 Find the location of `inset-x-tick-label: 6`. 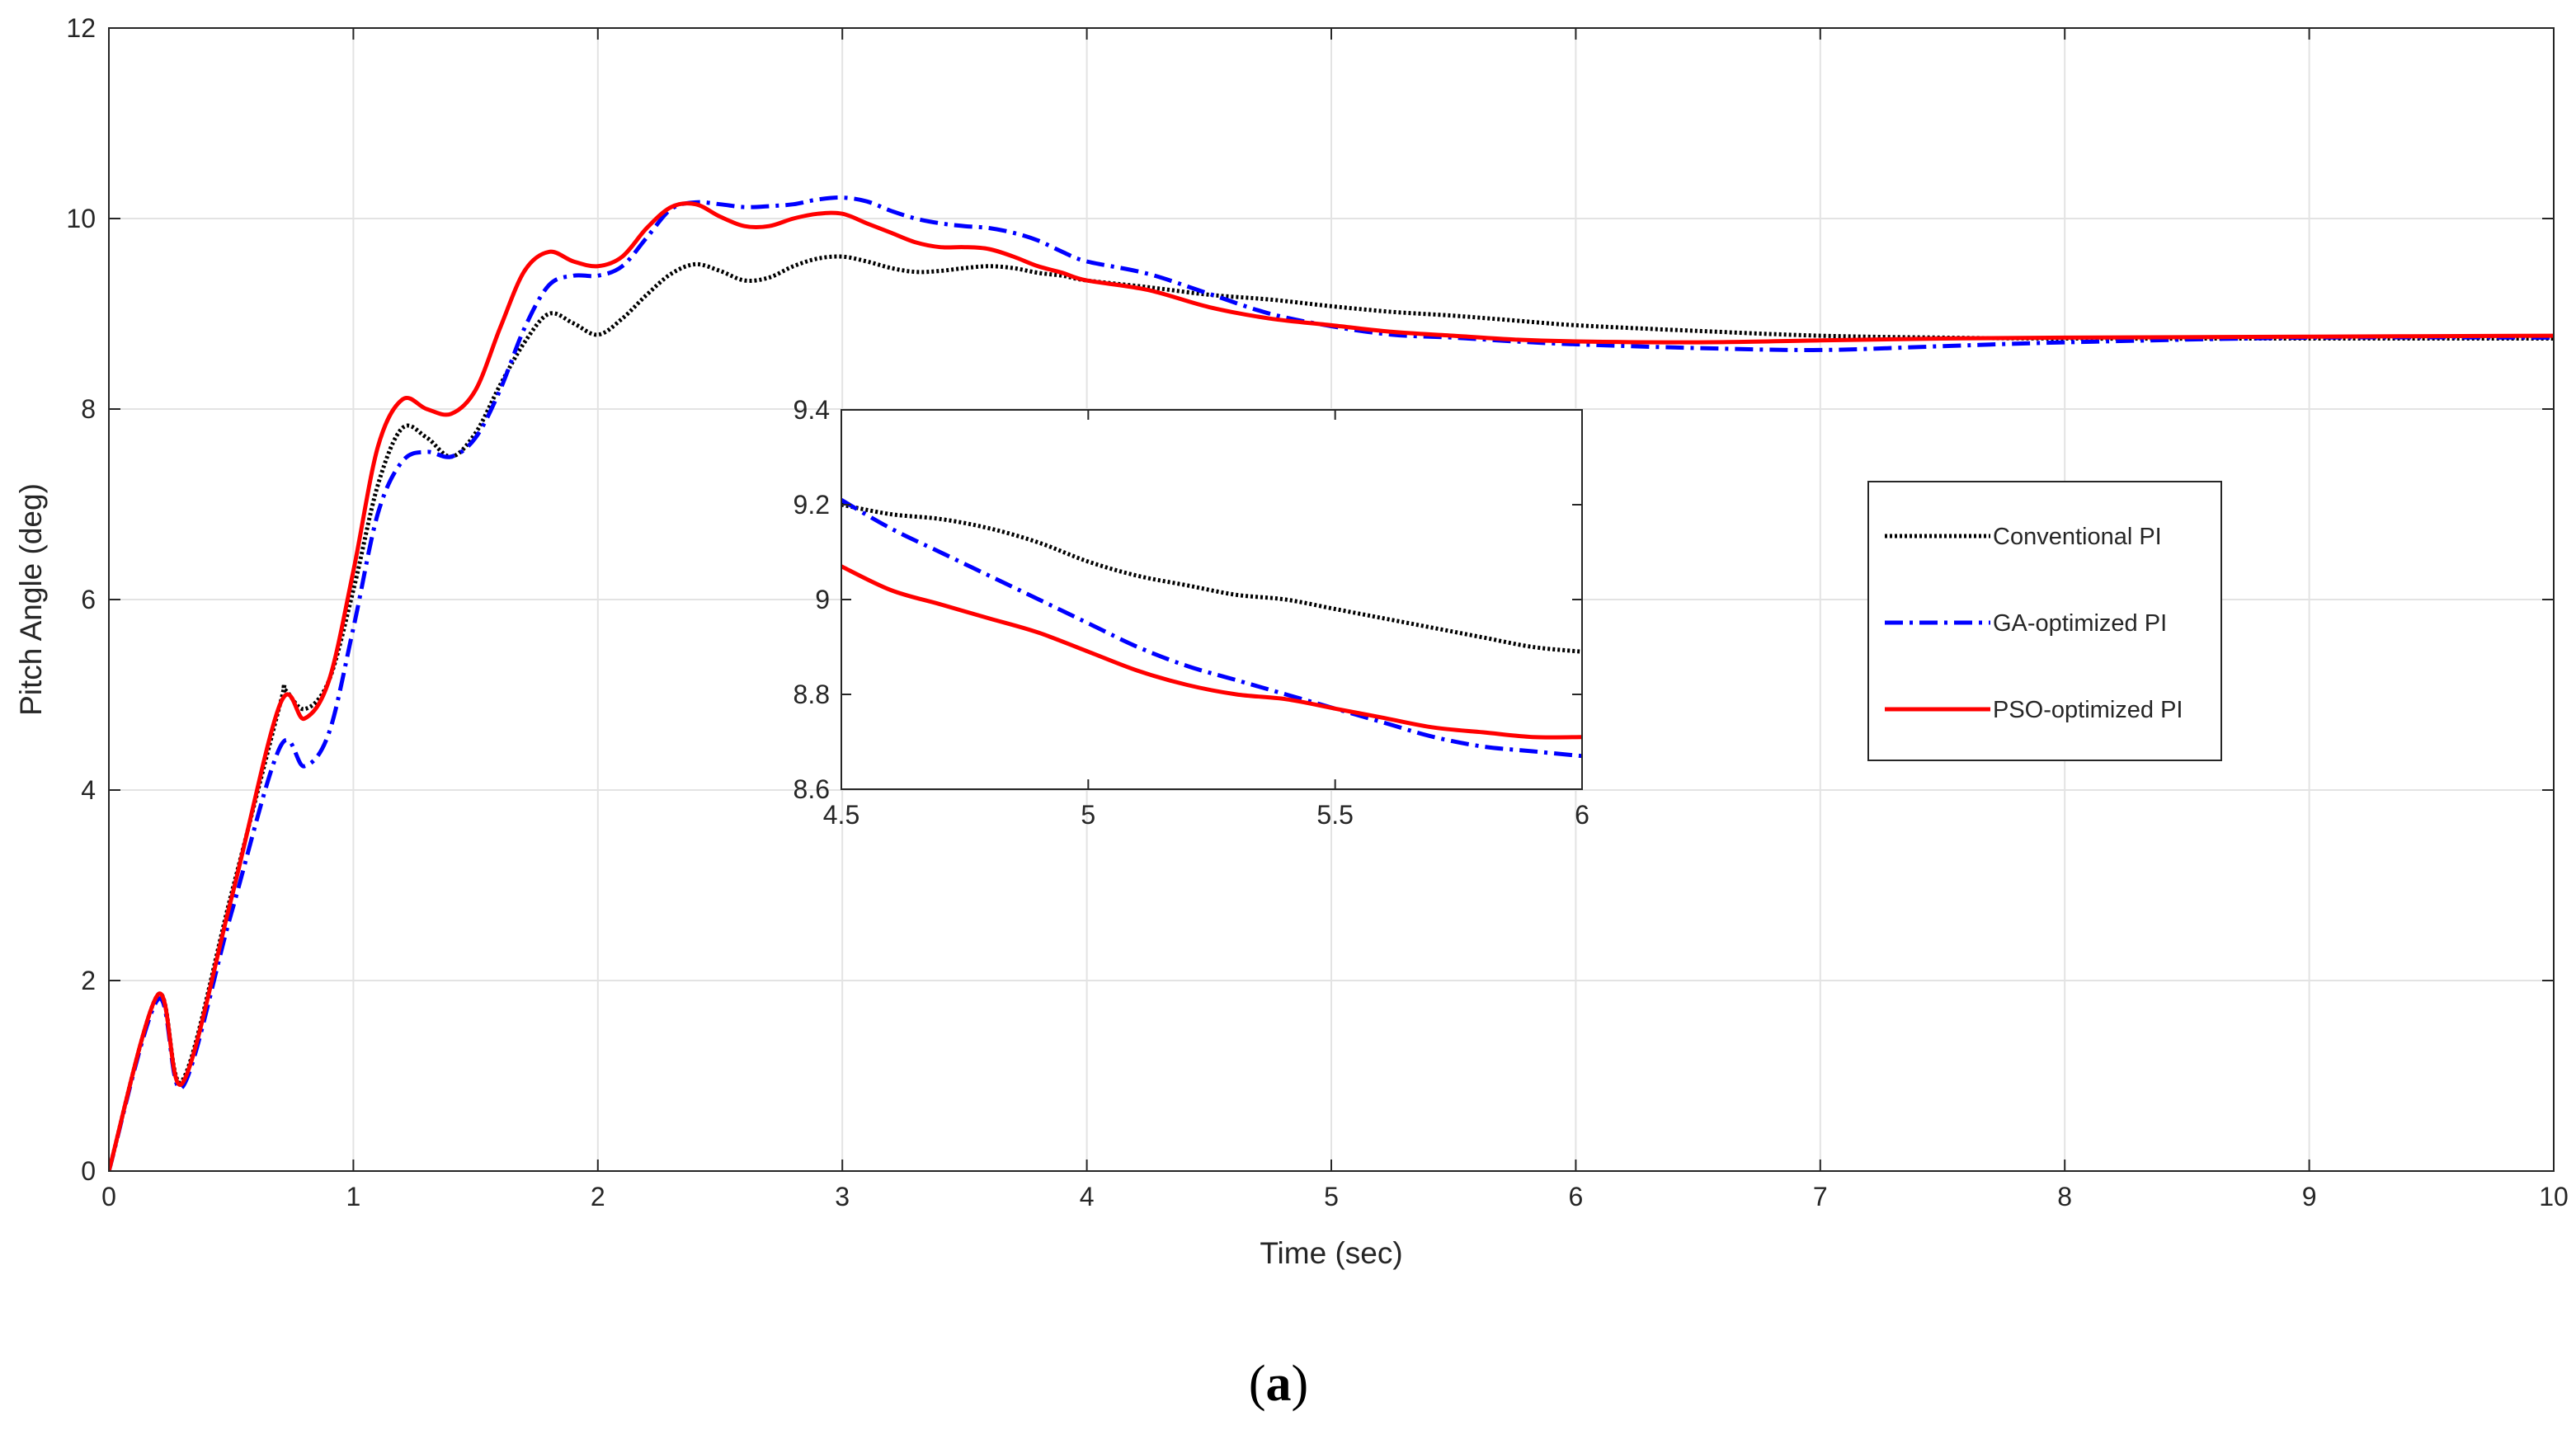

inset-x-tick-label: 6 is located at coordinates (1582, 815).